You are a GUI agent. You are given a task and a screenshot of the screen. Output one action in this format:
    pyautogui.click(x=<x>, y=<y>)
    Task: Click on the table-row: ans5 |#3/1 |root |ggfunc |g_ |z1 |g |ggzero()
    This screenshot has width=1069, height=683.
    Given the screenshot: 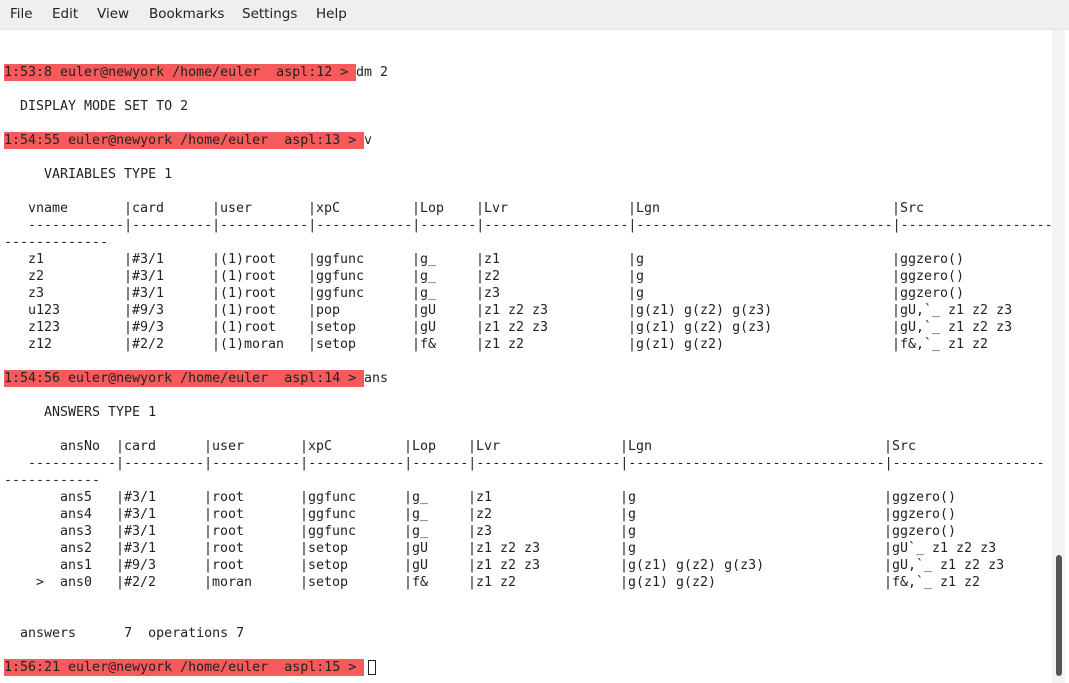 What is the action you would take?
    pyautogui.click(x=525, y=497)
    